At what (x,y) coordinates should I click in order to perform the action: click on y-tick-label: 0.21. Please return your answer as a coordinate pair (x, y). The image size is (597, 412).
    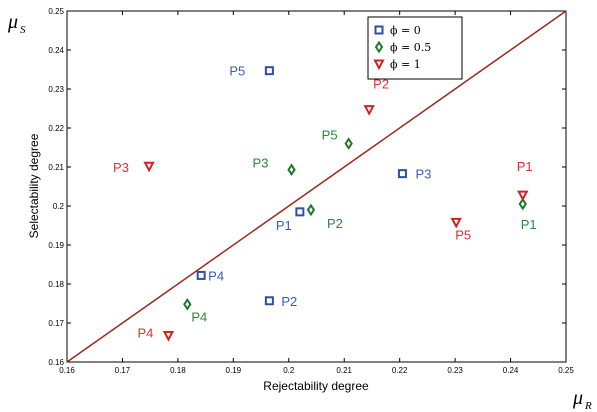
    Looking at the image, I should click on (56, 167).